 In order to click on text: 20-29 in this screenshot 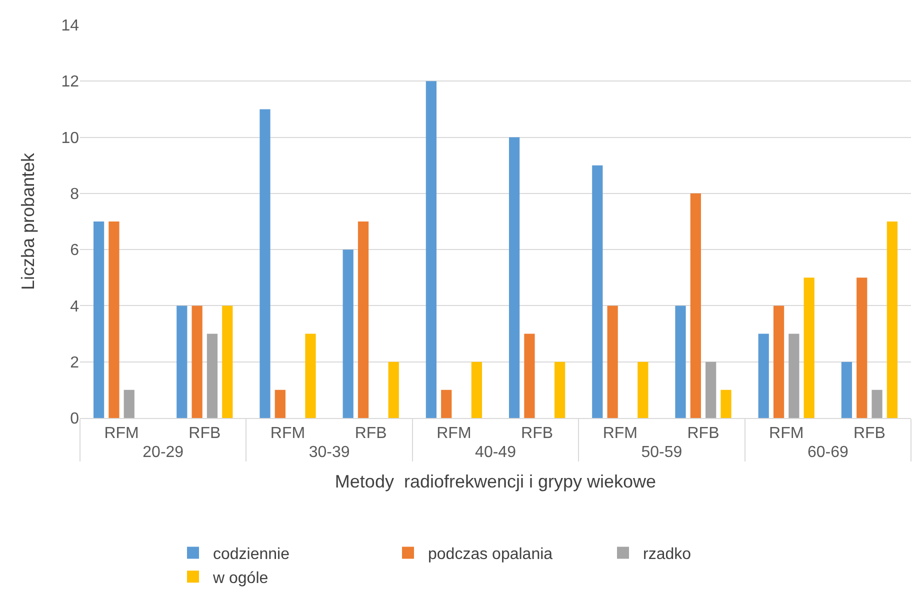, I will do `click(163, 453)`.